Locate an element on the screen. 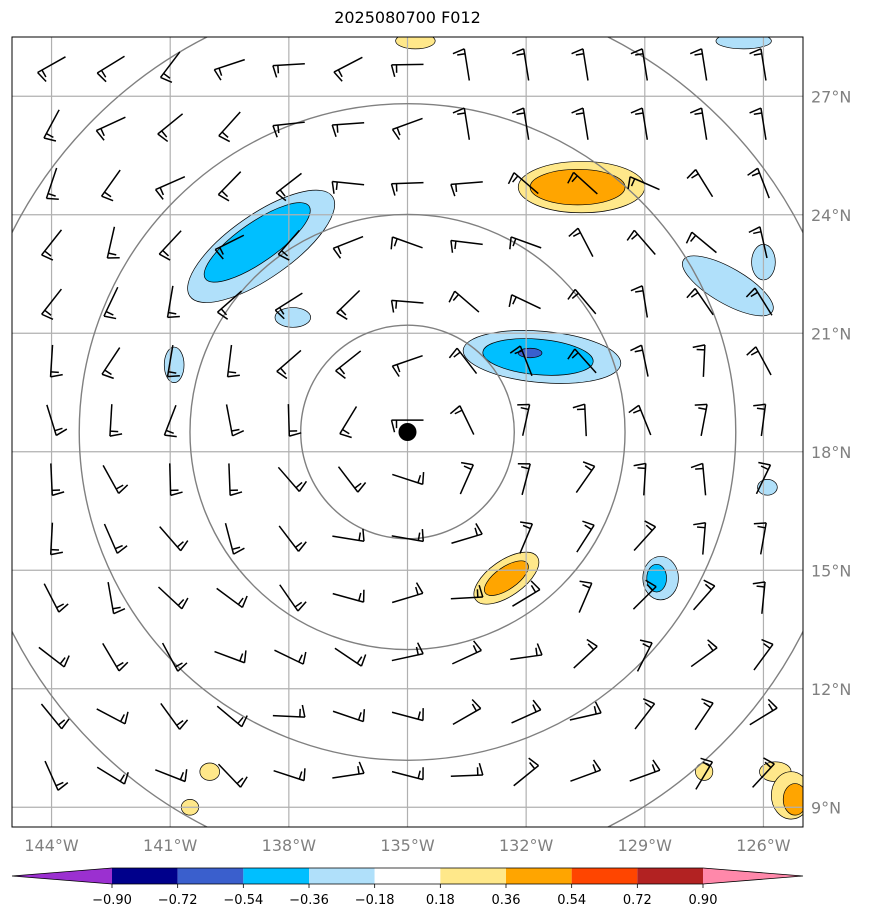 The width and height of the screenshot is (873, 924). lon-tick-label: 126°W is located at coordinates (763, 845).